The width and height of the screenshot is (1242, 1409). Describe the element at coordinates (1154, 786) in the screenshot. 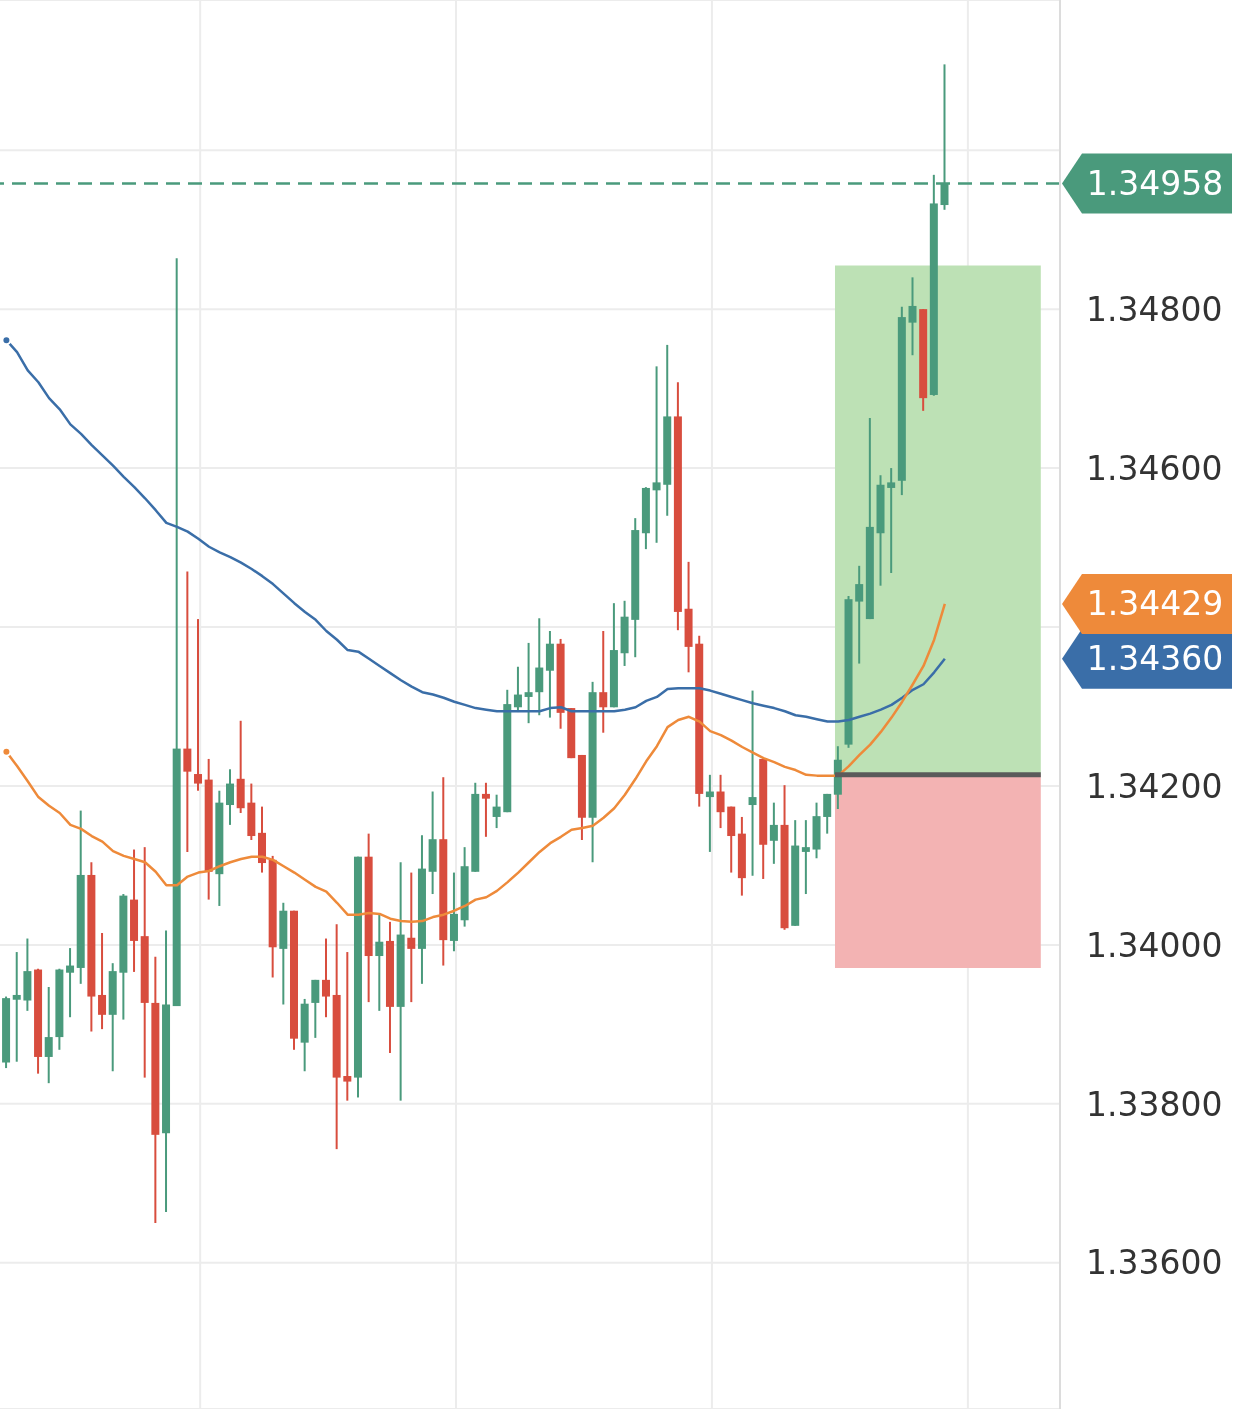

I see `y-tick-label: 1.34200` at that location.